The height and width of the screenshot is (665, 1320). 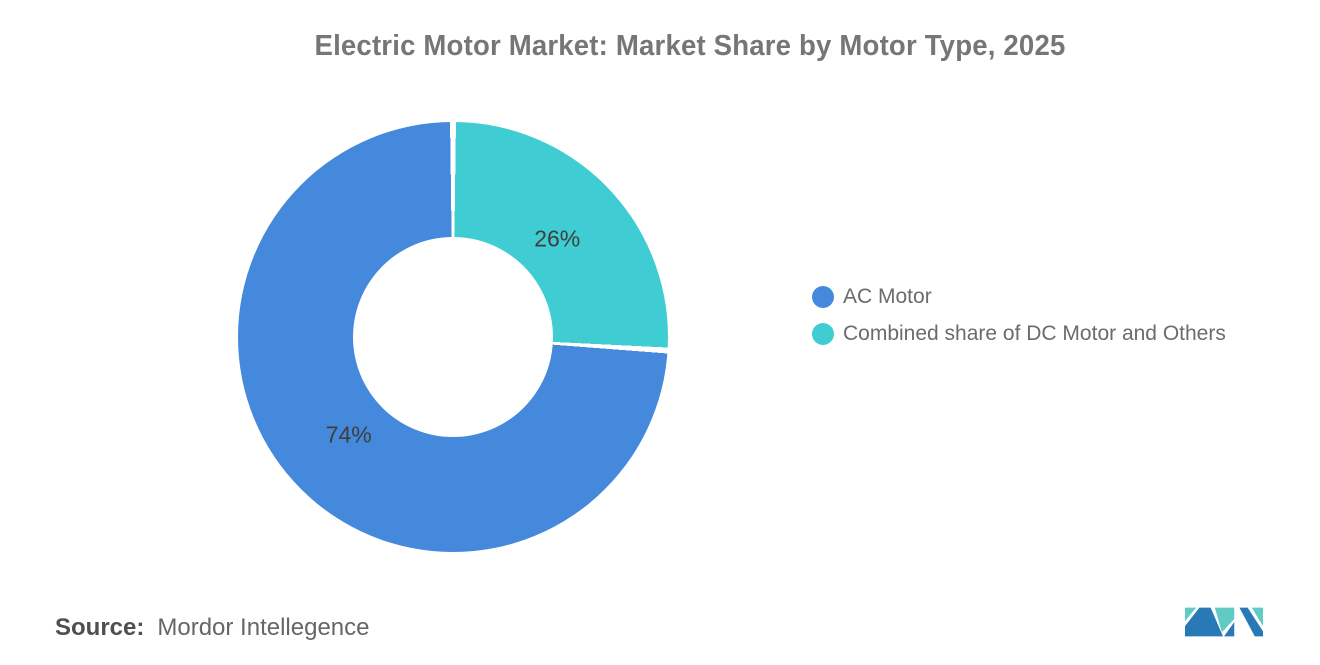 What do you see at coordinates (1019, 297) in the screenshot?
I see `legend-item-ac-motor: AC Motor` at bounding box center [1019, 297].